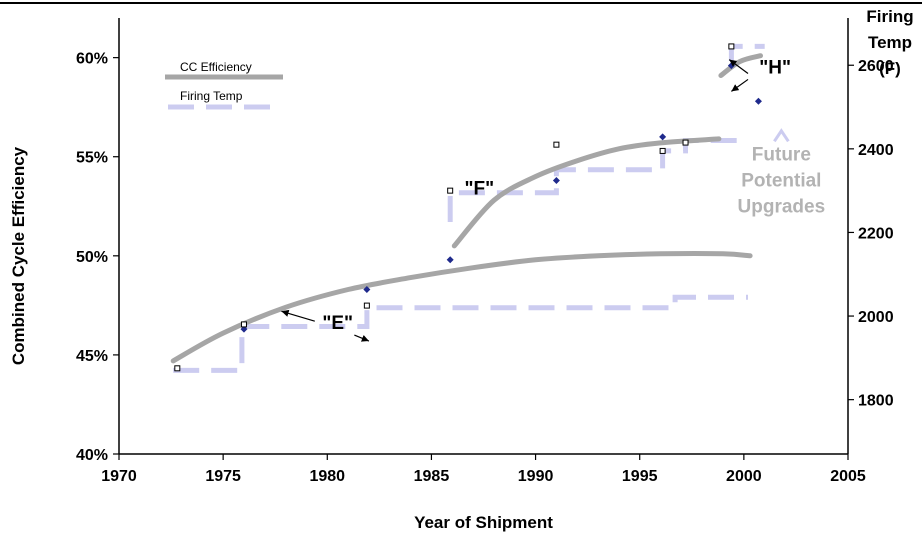 This screenshot has height=536, width=922. What do you see at coordinates (848, 476) in the screenshot?
I see `x-tick-label: 2005` at bounding box center [848, 476].